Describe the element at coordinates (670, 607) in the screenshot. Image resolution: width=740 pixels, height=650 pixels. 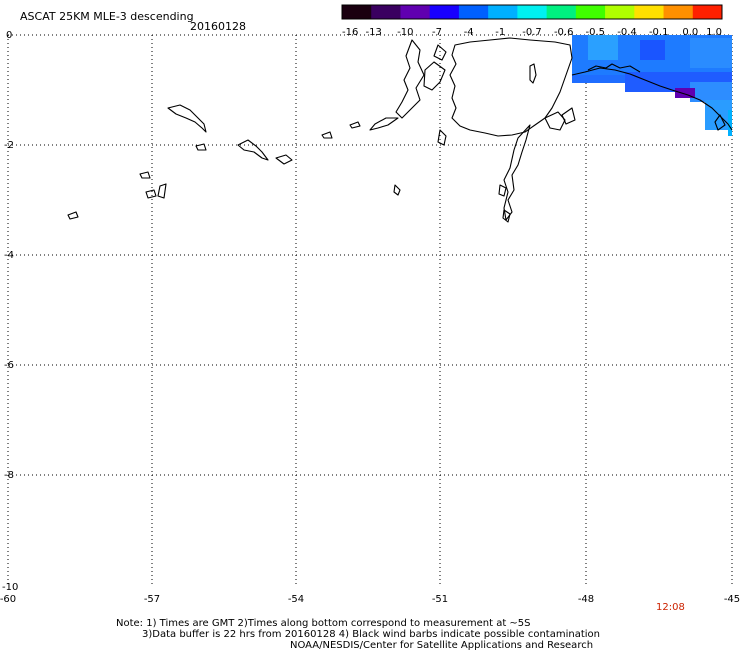
I see `swath-time-label: 12:08` at that location.